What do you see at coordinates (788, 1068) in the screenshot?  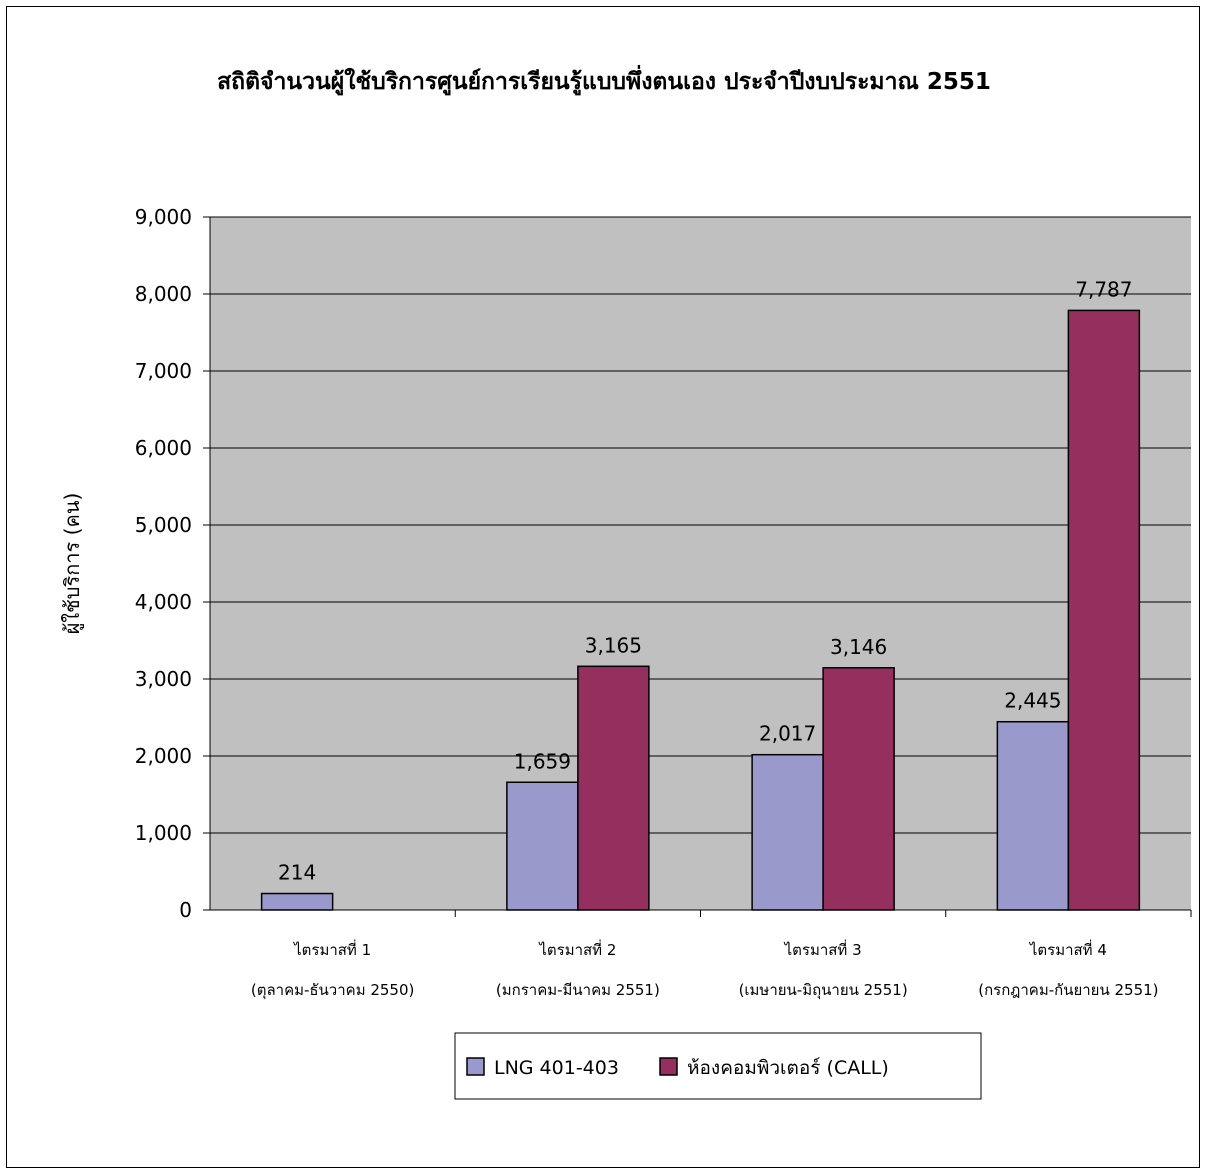 I see `legend-label: ห้องคอมพิวเตอร์ (CALL)` at bounding box center [788, 1068].